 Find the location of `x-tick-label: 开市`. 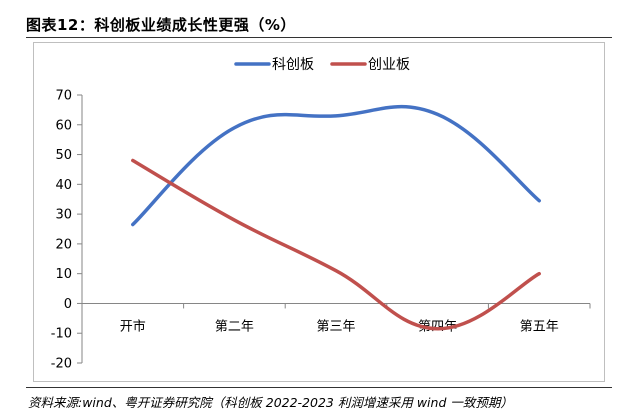

x-tick-label: 开市 is located at coordinates (133, 326).